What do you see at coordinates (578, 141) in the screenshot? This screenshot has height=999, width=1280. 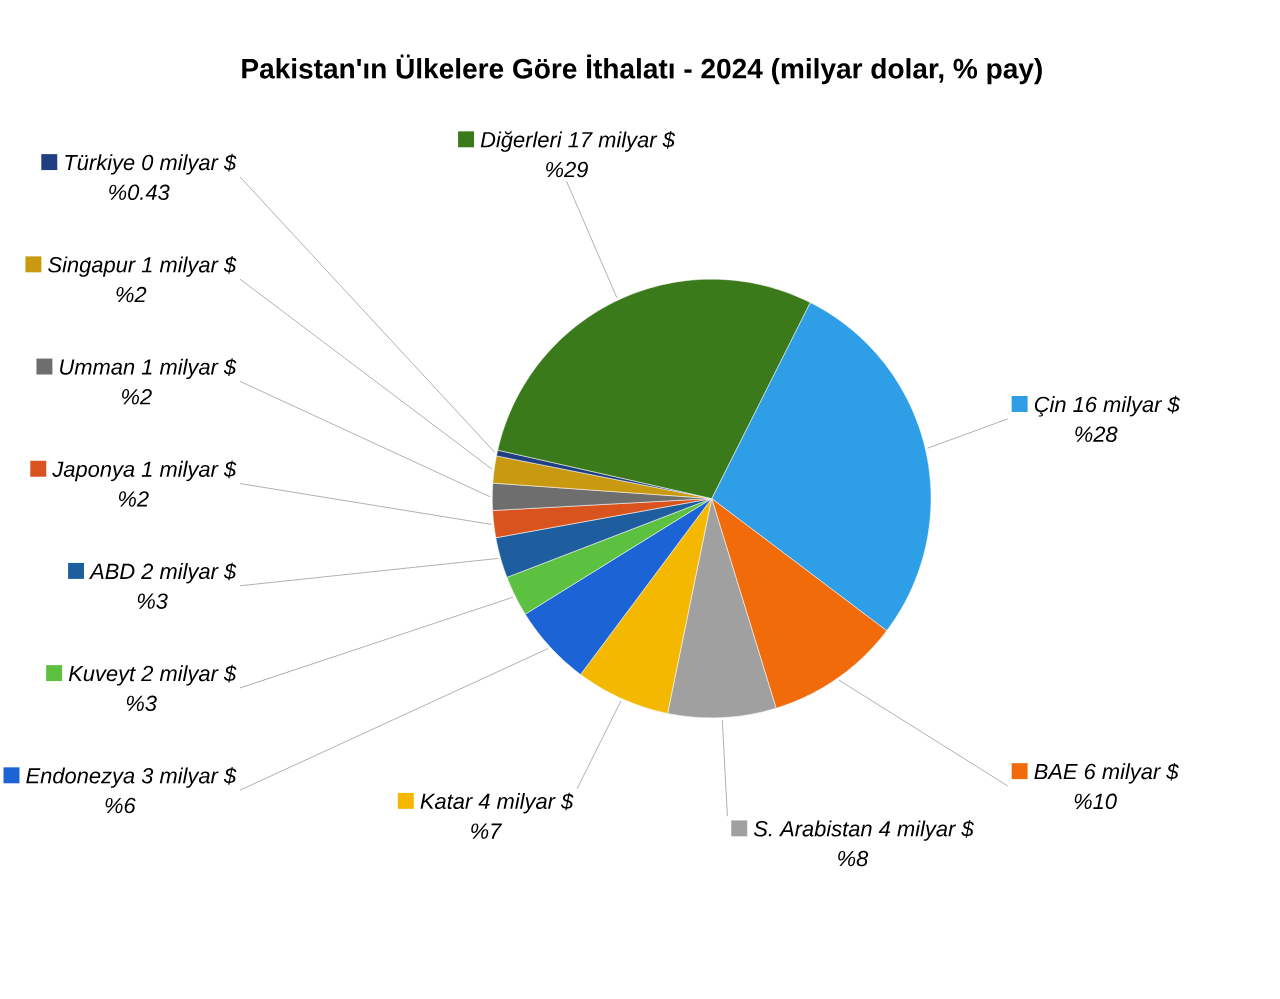 I see `legend-label: Diğerleri 17 milyar $` at bounding box center [578, 141].